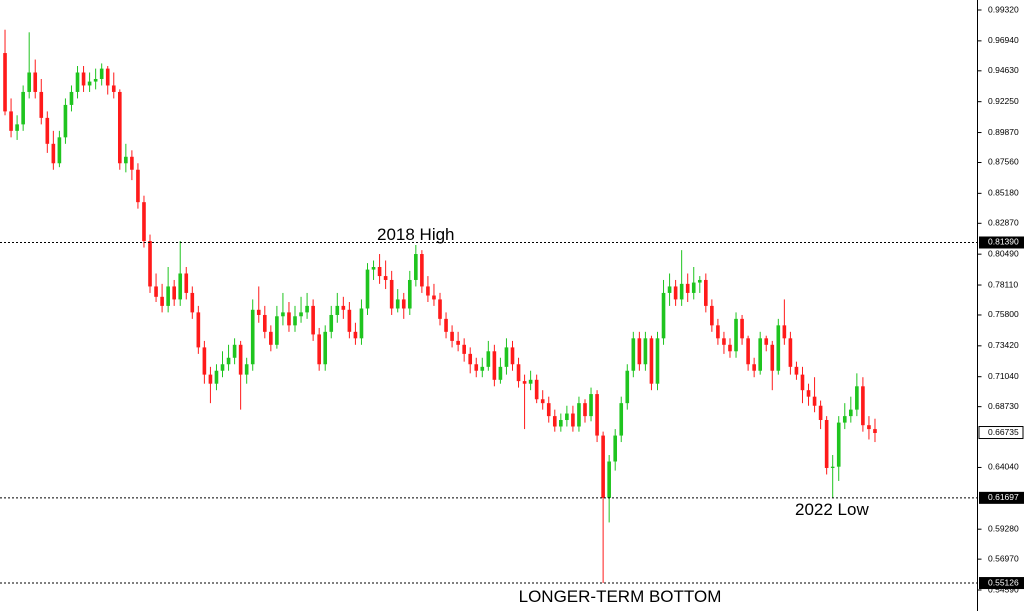 The height and width of the screenshot is (611, 1024). I want to click on y-tick-label: 0.68730, so click(1003, 406).